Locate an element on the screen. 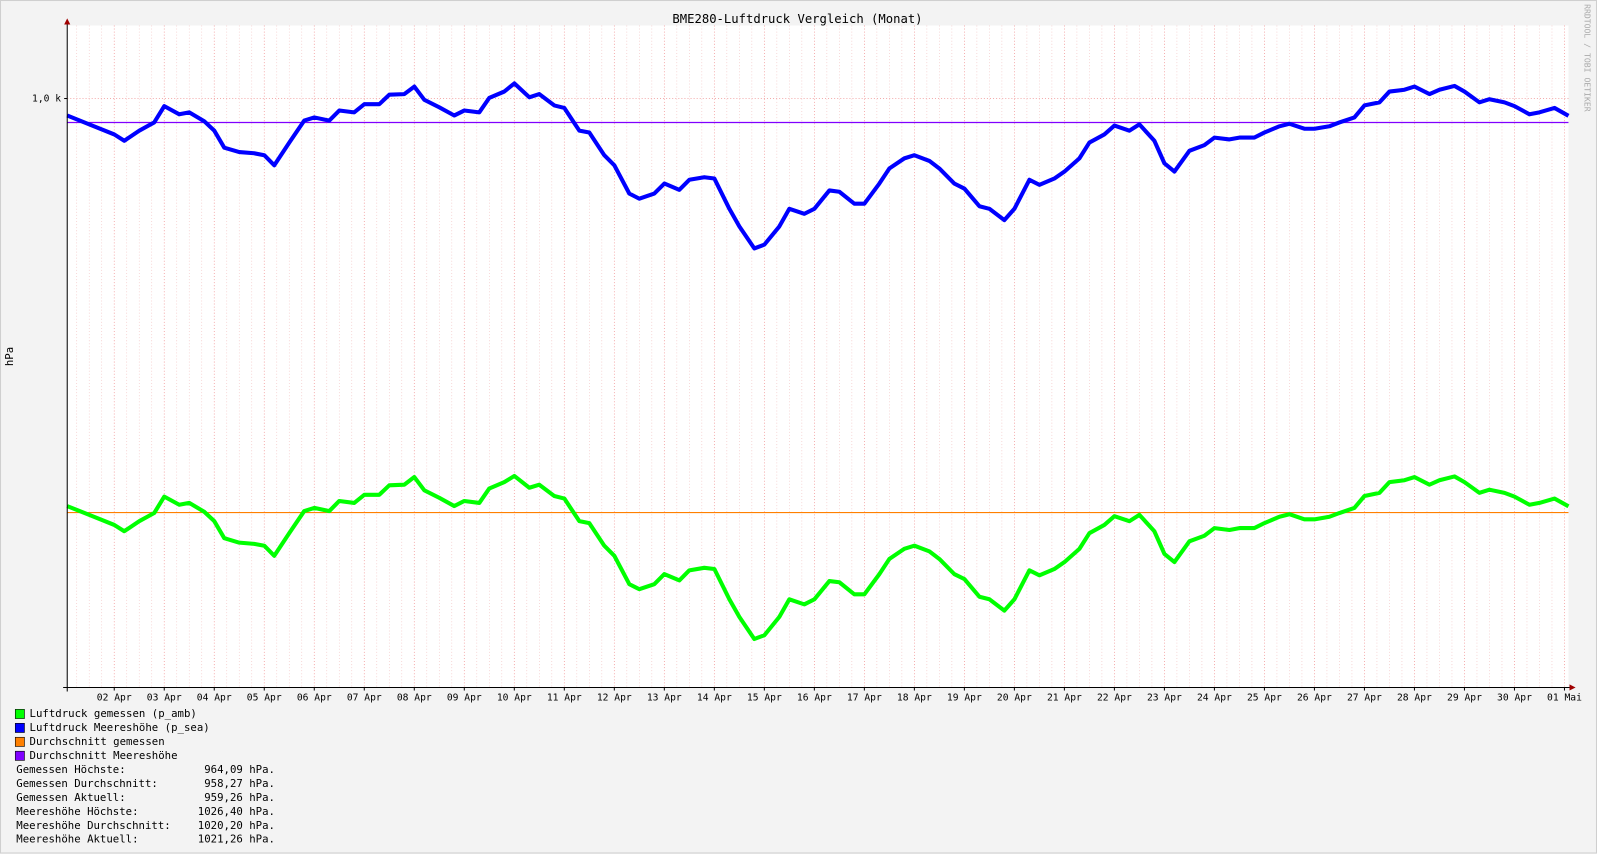 This screenshot has width=1597, height=854. x-tick-label: 15 Apr is located at coordinates (764, 698).